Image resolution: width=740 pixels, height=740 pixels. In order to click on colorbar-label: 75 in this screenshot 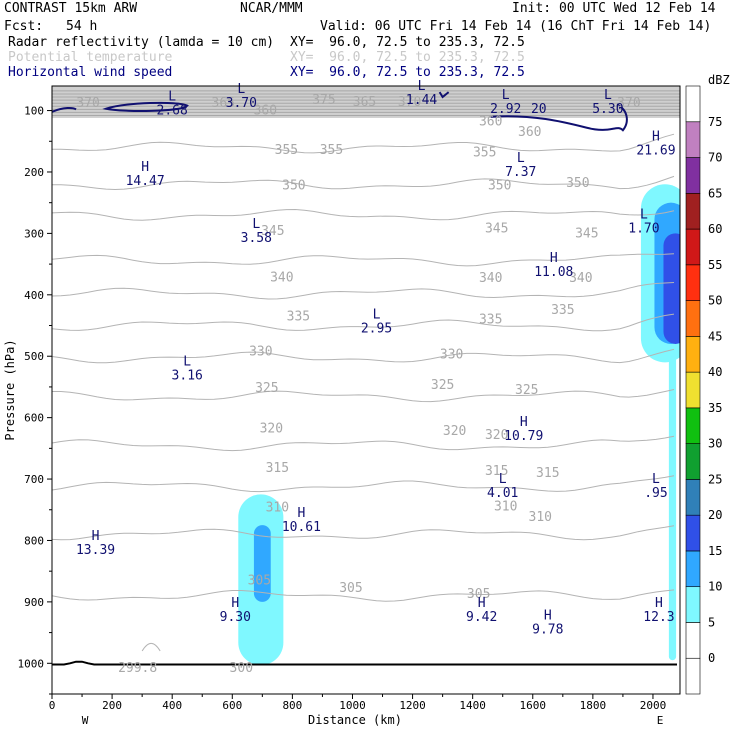, I will do `click(715, 122)`.